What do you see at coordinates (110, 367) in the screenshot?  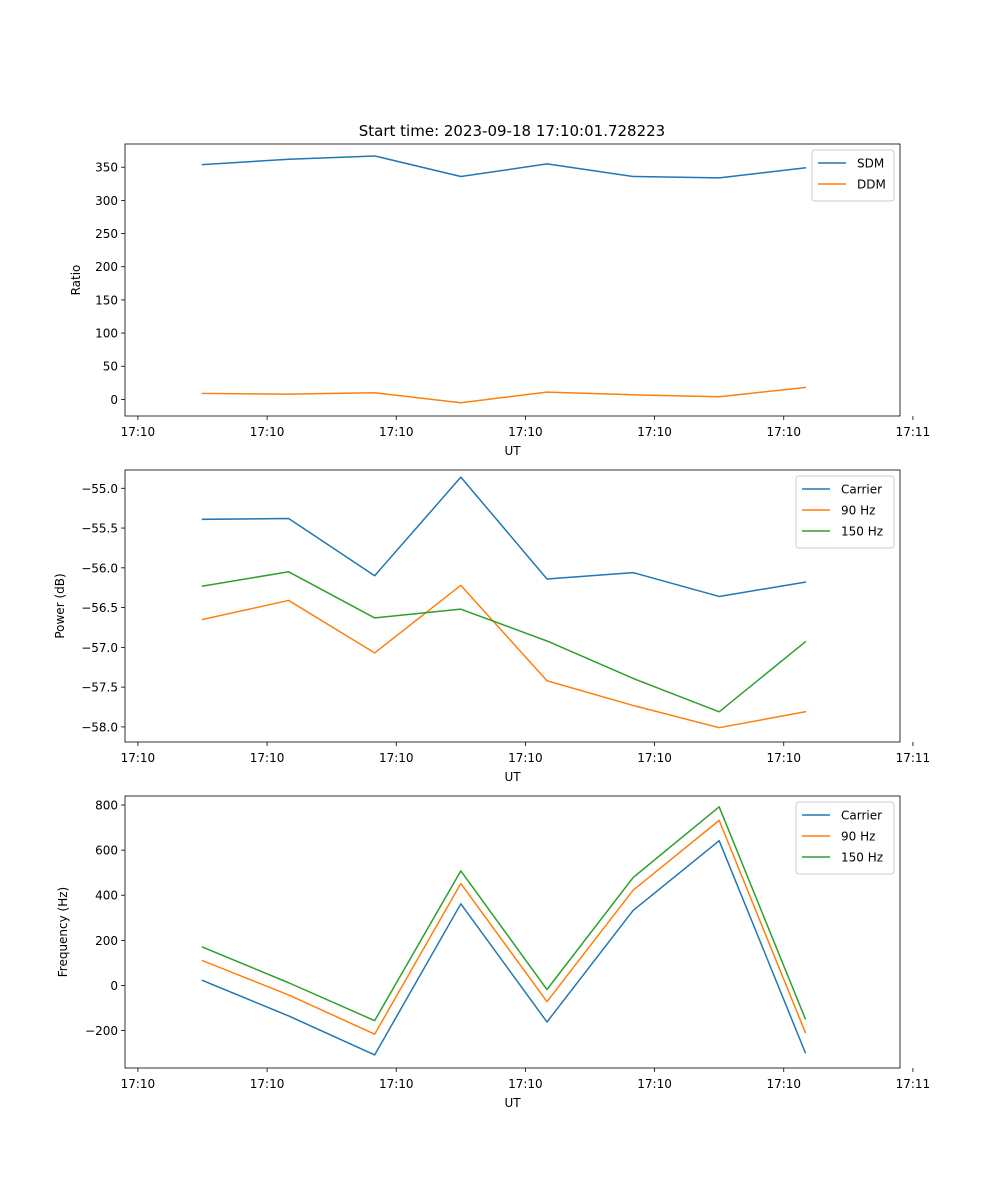 I see `y-tick-label: 50` at bounding box center [110, 367].